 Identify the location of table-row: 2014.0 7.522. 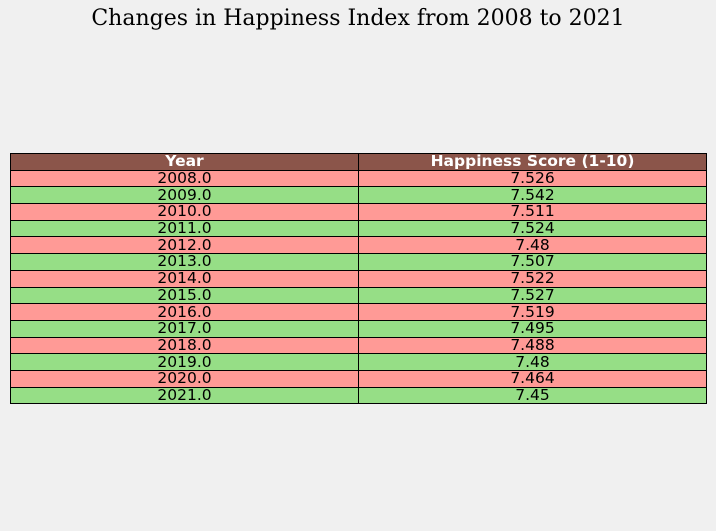
(358, 278).